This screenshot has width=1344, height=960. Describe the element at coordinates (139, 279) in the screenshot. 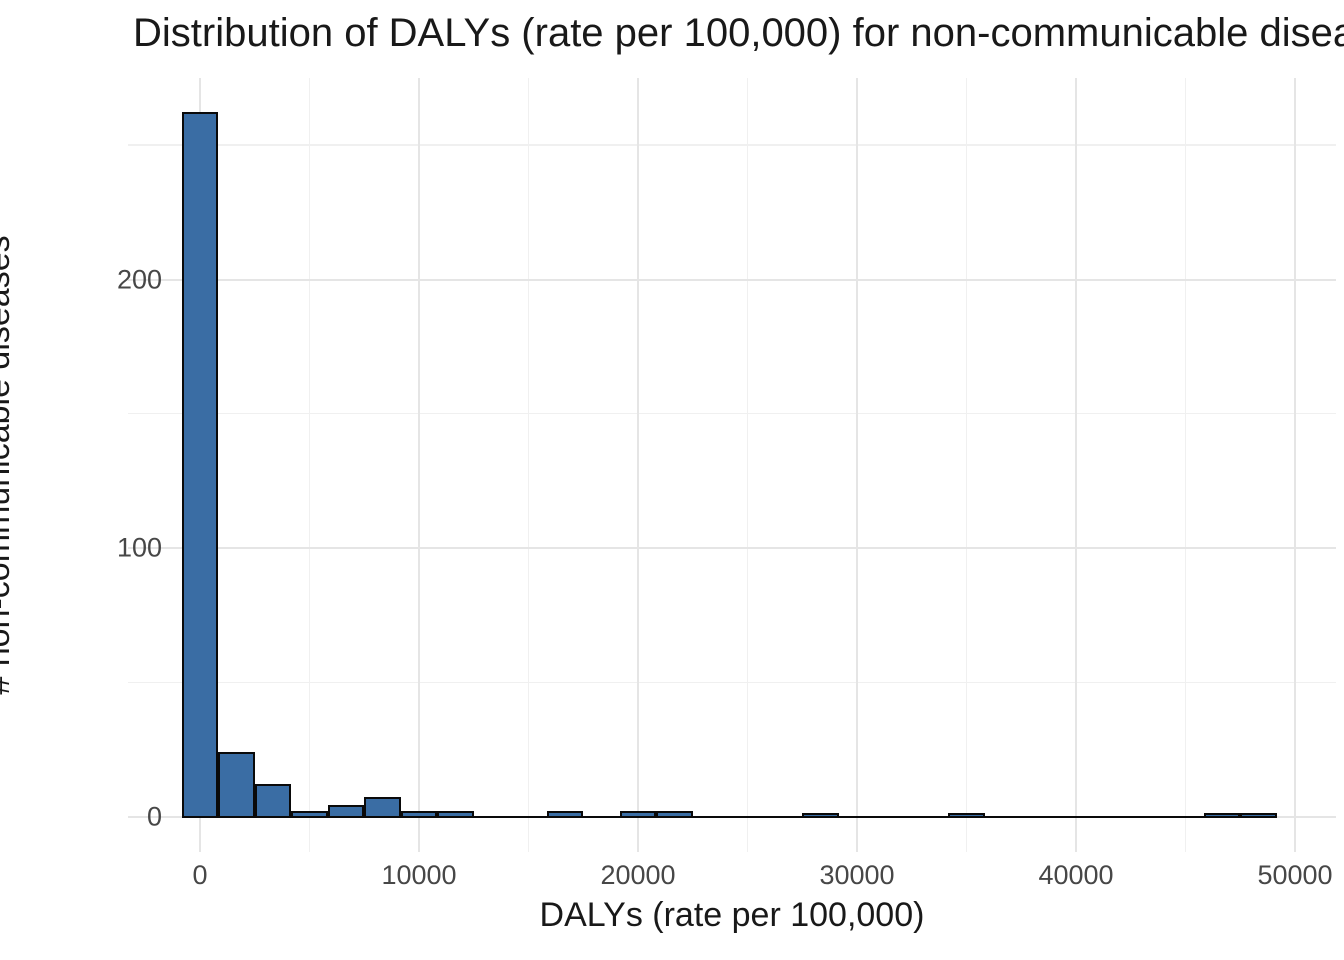

I see `y-tick-label: 200` at that location.